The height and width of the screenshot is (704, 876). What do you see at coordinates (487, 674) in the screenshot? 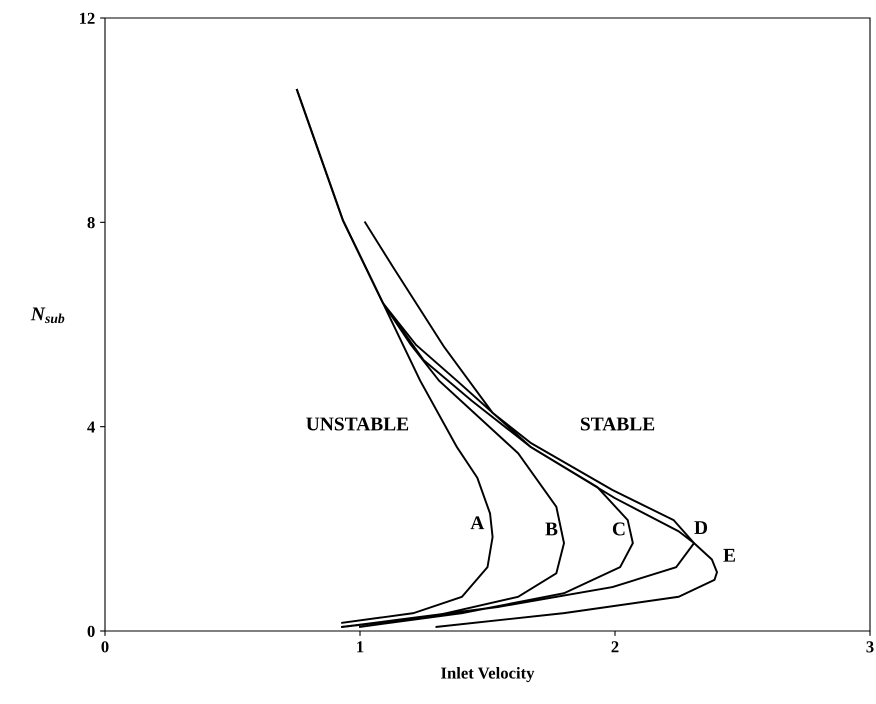
I see `x-axis-title: Inlet Velocity` at bounding box center [487, 674].